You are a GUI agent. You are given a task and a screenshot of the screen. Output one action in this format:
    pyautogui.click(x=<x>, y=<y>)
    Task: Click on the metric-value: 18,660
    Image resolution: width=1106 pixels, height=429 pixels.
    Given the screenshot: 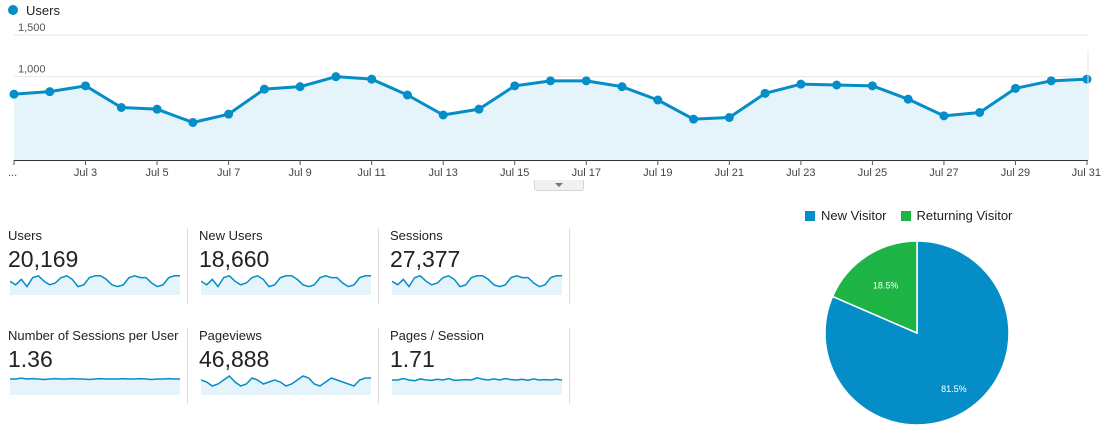 What is the action you would take?
    pyautogui.click(x=234, y=259)
    